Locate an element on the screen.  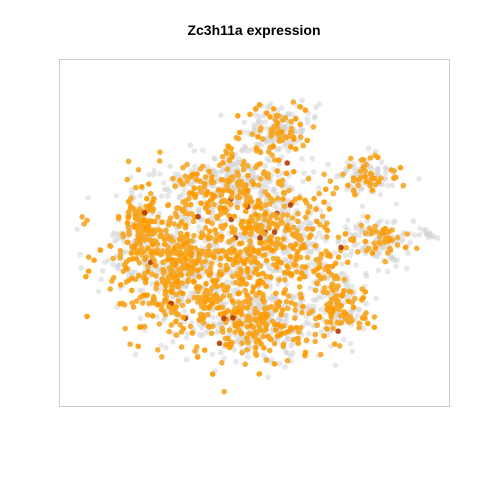
point-expressed-2065 is located at coordinates (284, 193).